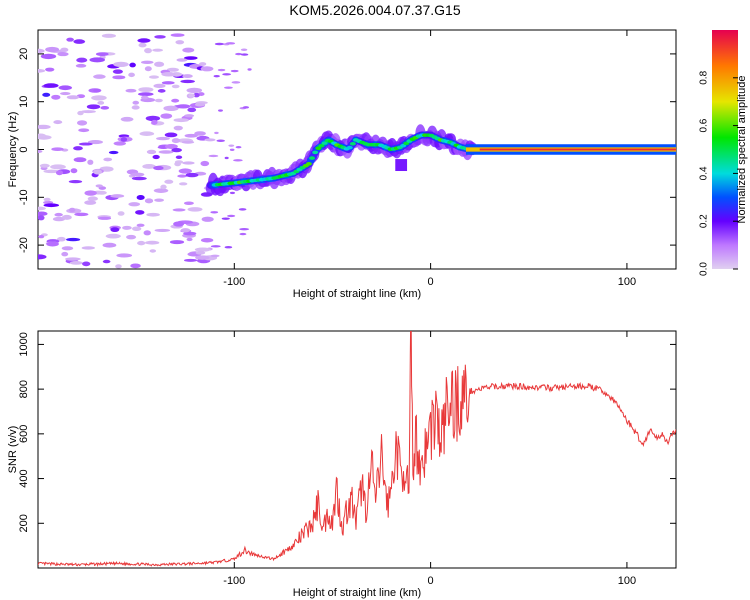  Describe the element at coordinates (375, 10) in the screenshot. I see `figure-title: KOM5.2026.004.07.37.G15` at that location.